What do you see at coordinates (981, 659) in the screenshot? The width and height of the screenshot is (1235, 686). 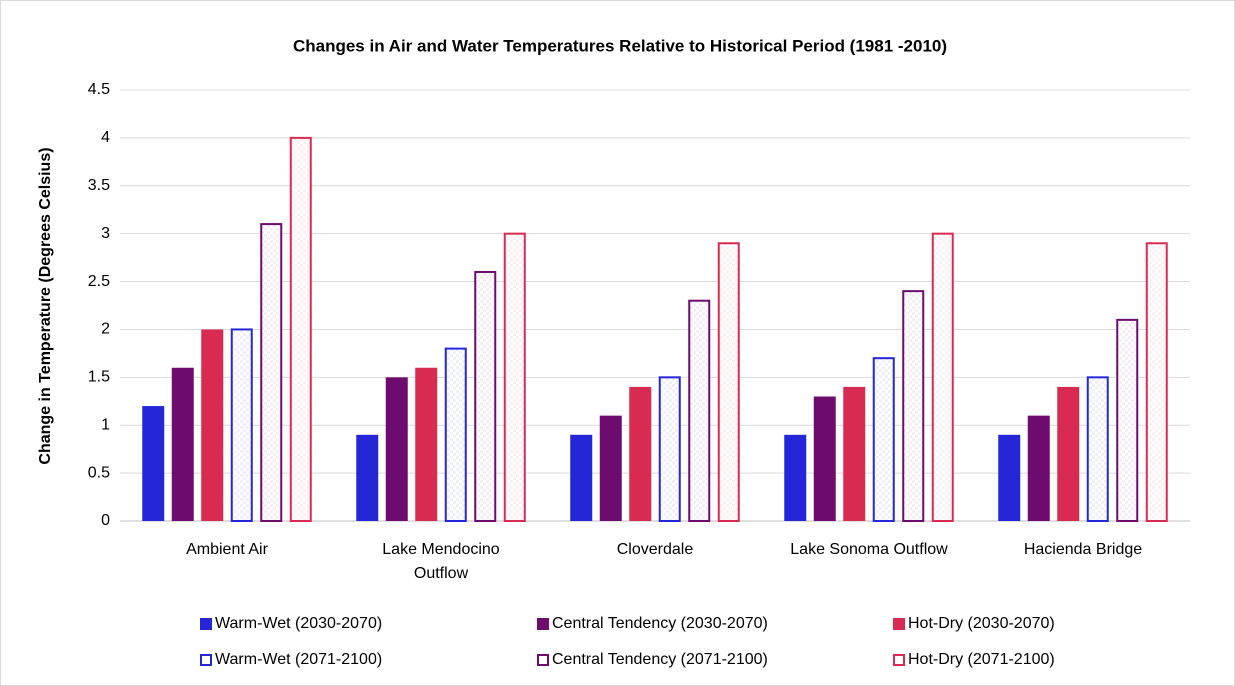 I see `legend-label: Hot-Dry (2071-2100)` at bounding box center [981, 659].